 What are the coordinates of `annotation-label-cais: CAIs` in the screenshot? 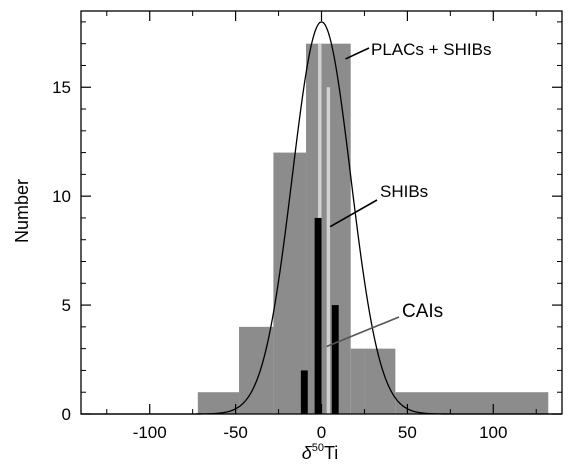 It's located at (422, 311).